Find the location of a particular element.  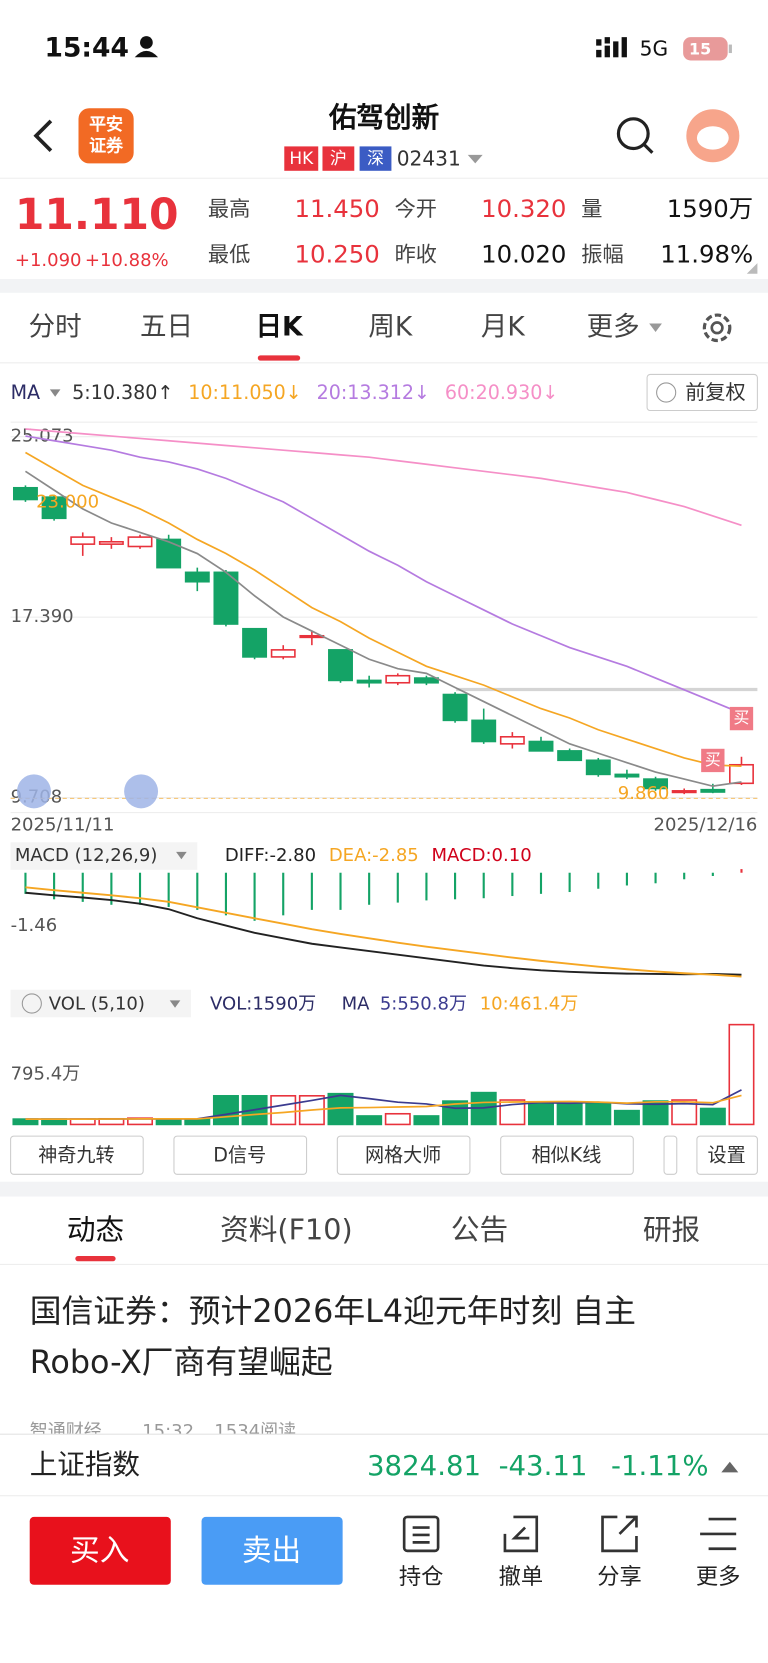

zoom-button is located at coordinates (141, 791).